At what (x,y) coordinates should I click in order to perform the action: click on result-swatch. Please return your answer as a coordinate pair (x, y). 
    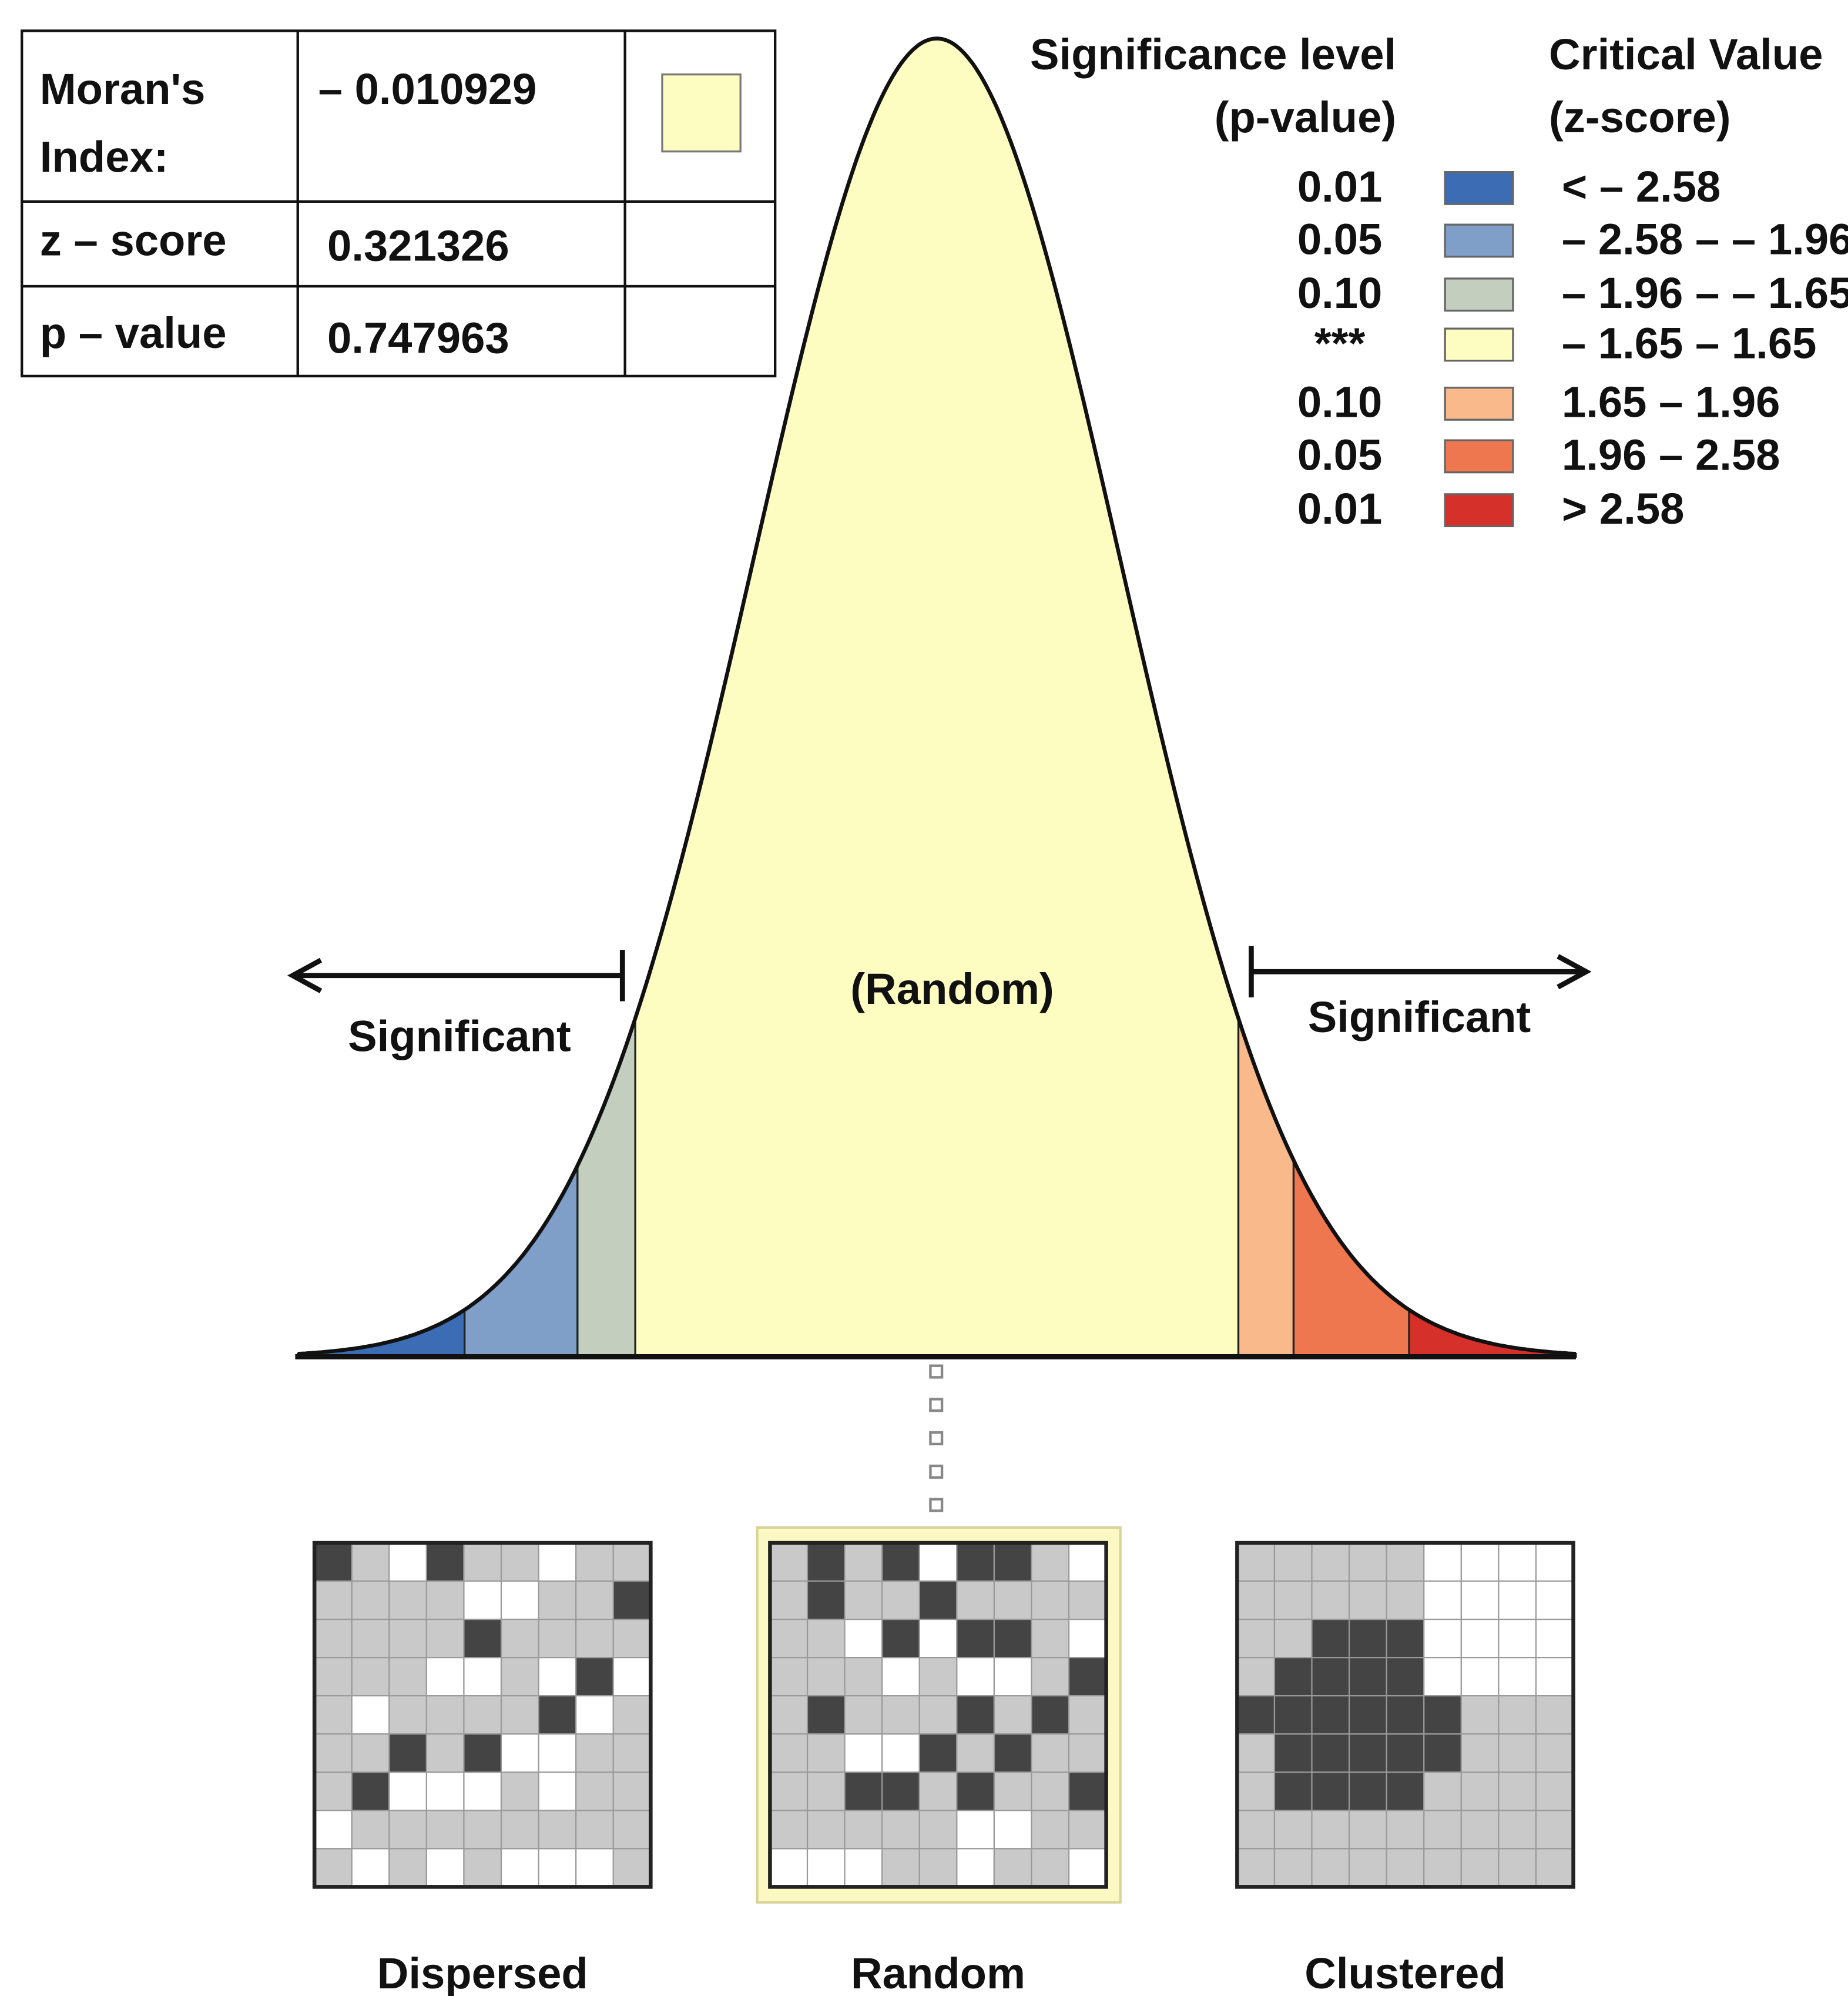
    Looking at the image, I should click on (702, 113).